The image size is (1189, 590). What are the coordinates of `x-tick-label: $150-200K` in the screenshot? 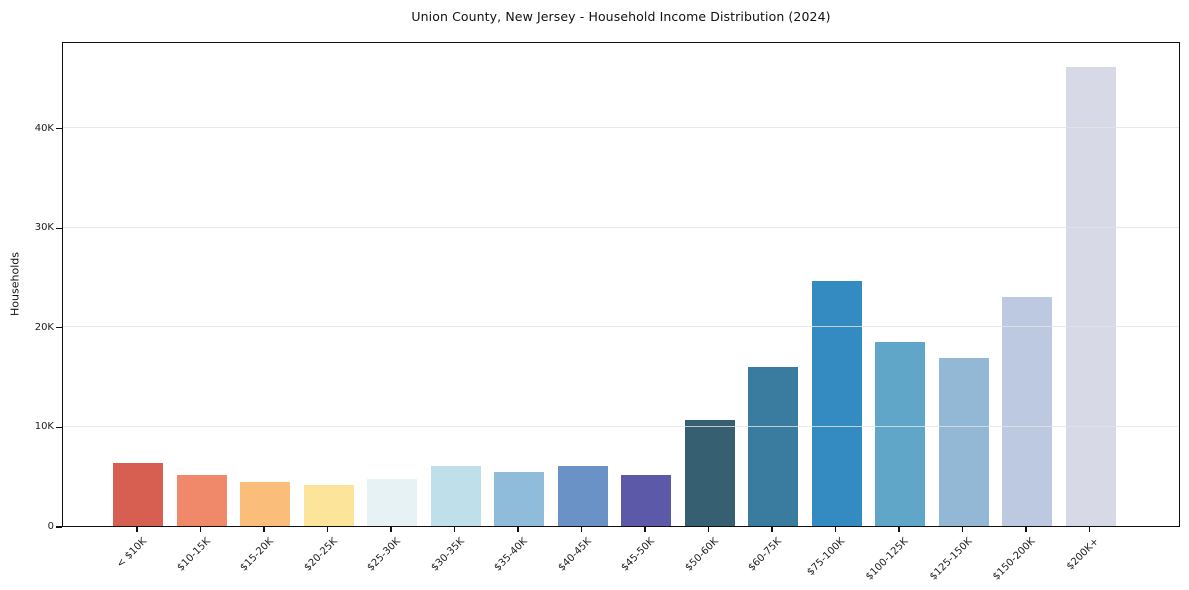 It's located at (1014, 559).